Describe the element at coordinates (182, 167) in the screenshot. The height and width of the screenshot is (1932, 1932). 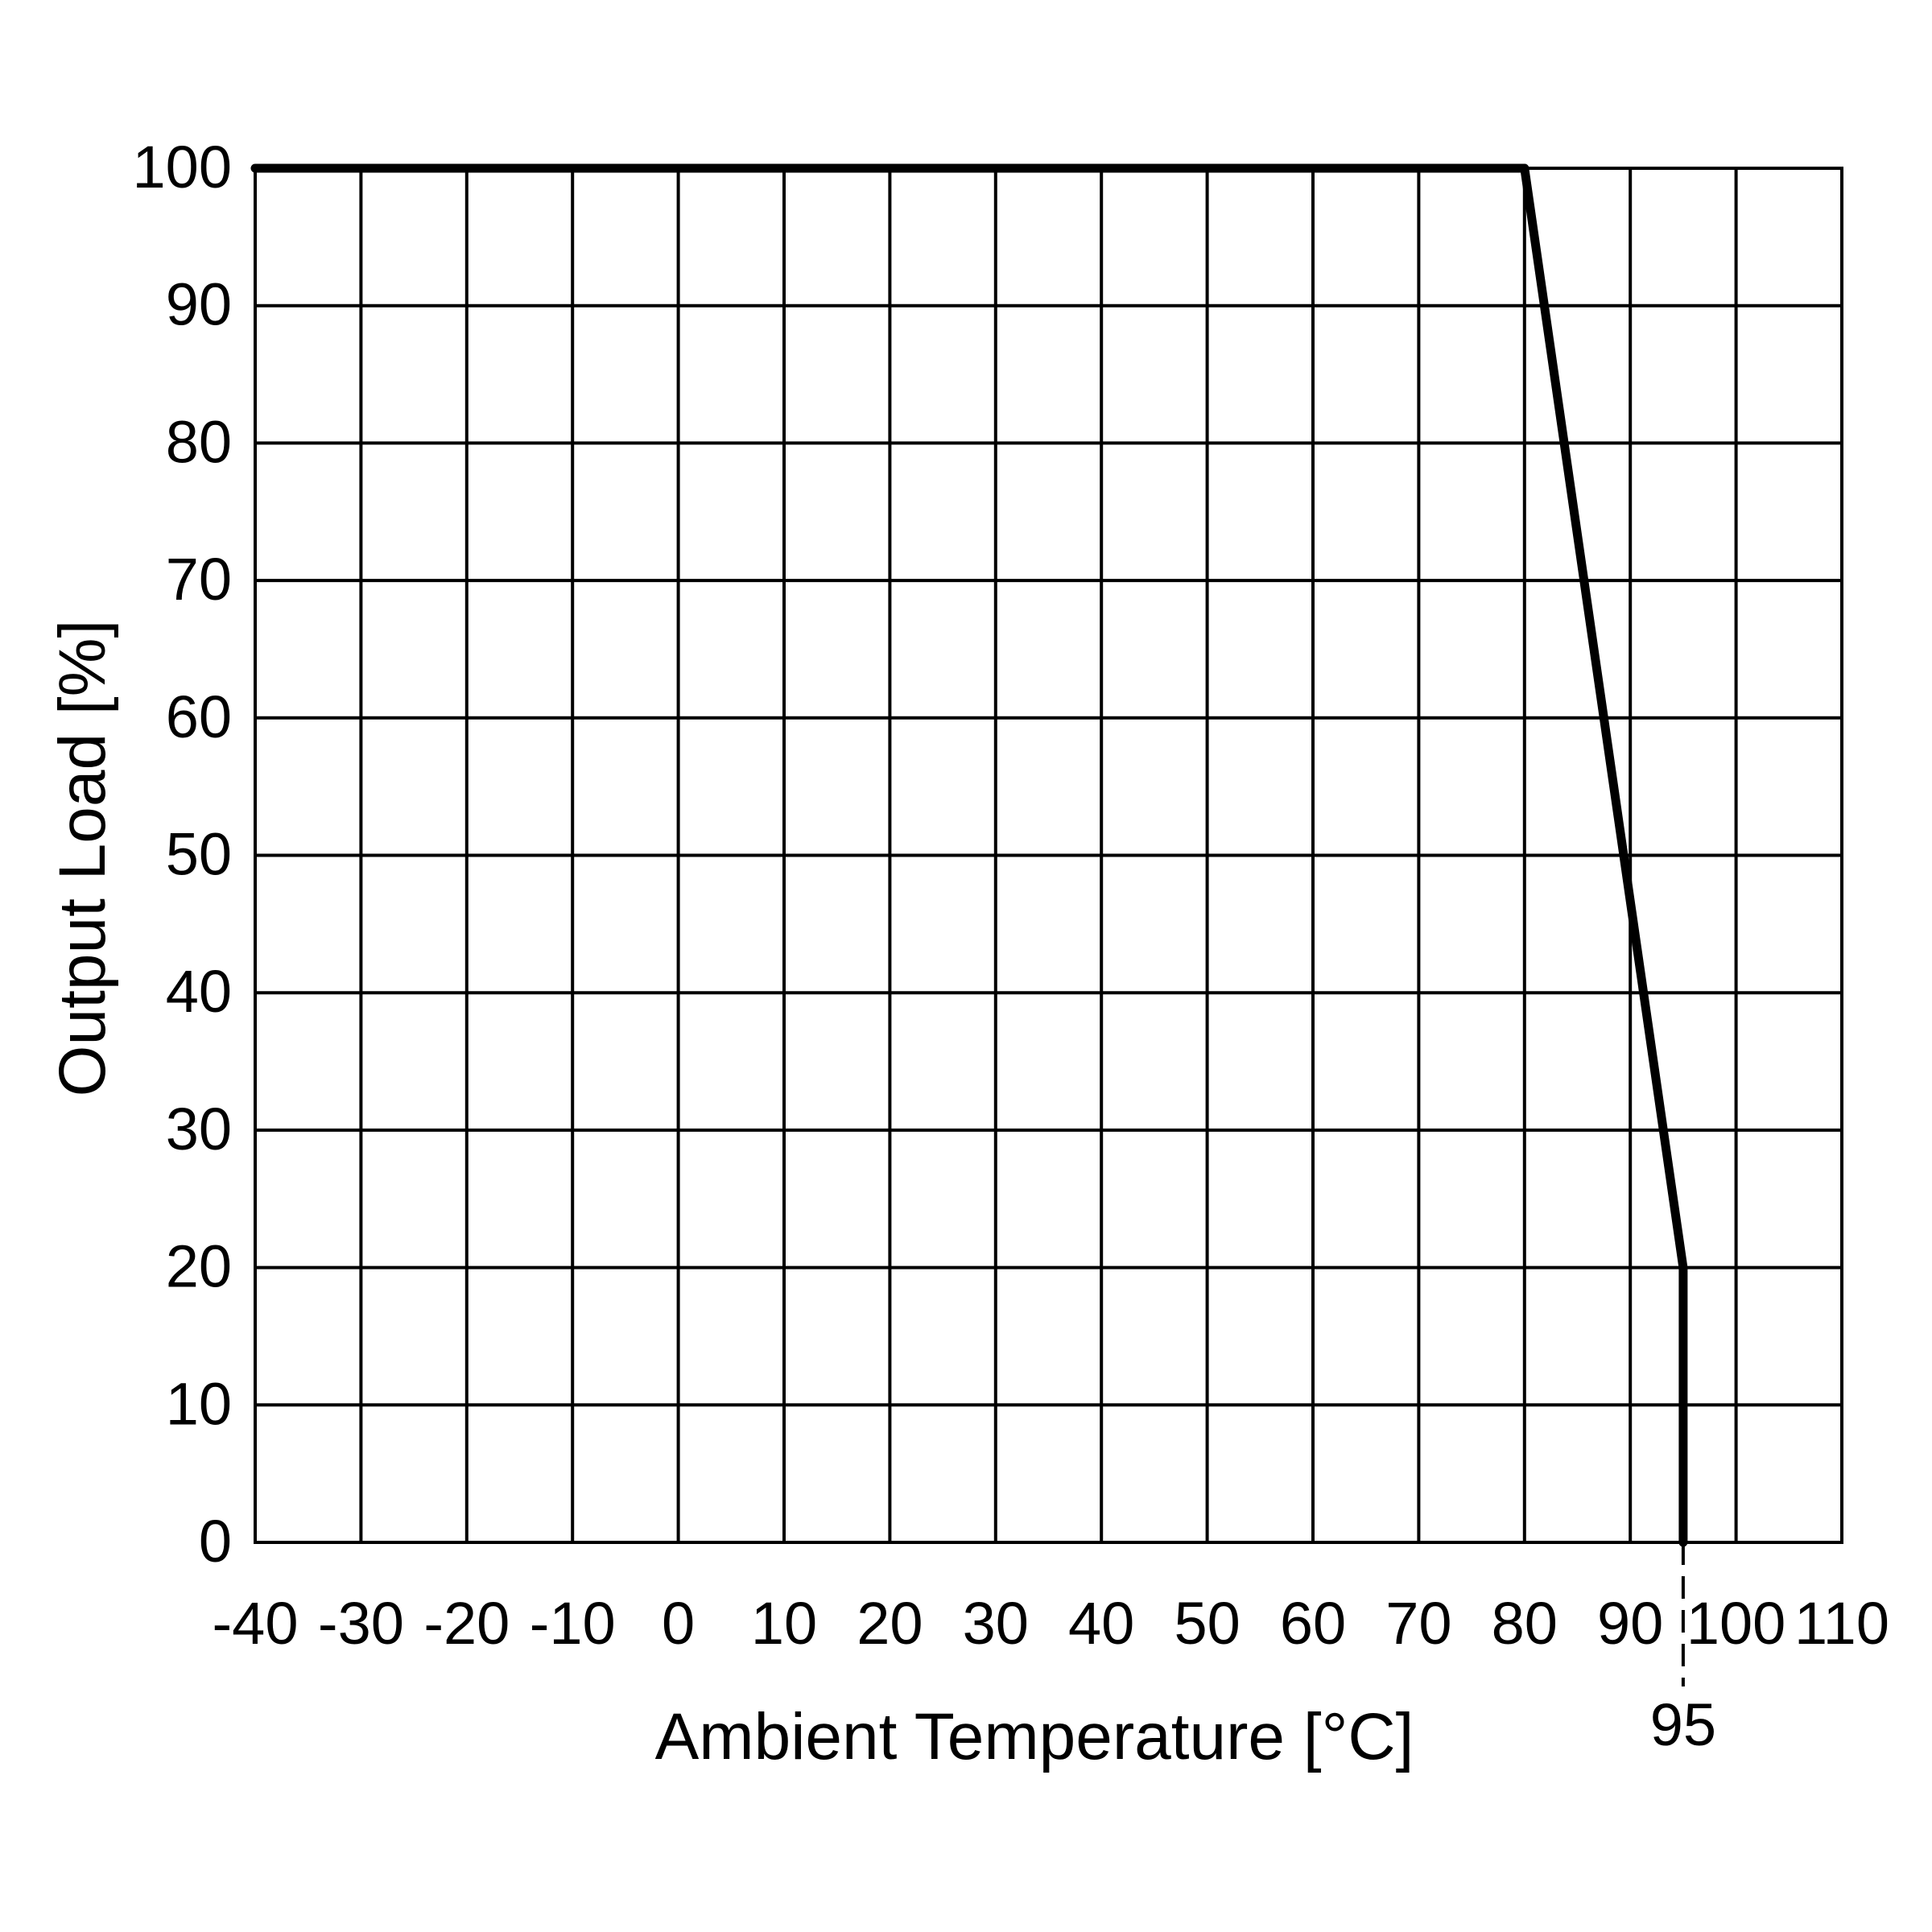
I see `y-tick-label: 100` at that location.